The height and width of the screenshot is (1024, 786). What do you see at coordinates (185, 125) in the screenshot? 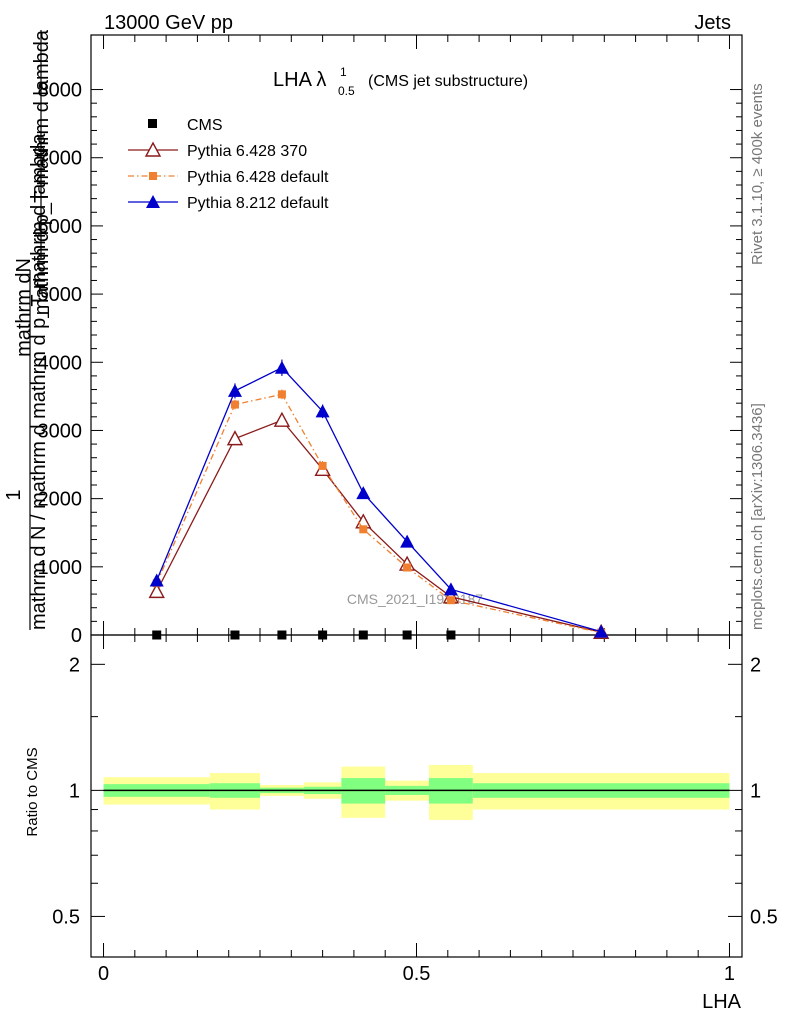
I see `legend-entry-cms: CMS` at bounding box center [185, 125].